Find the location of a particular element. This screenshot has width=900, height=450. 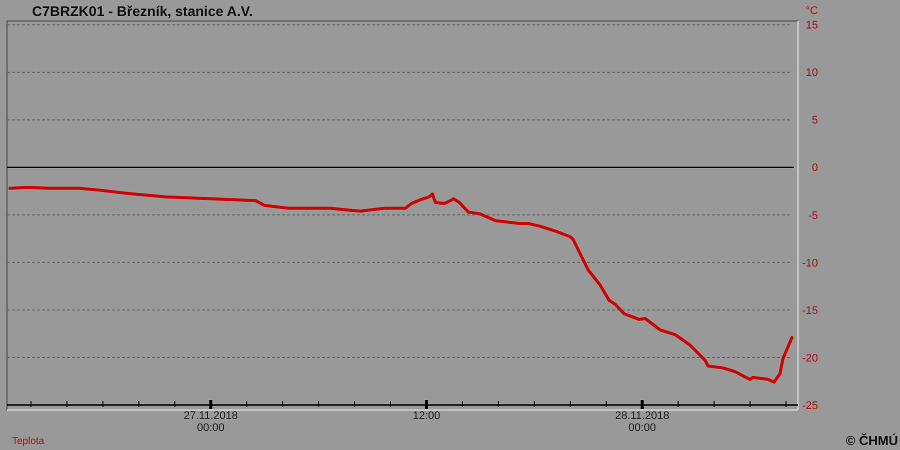

y-tick-label: -5 is located at coordinates (813, 216).